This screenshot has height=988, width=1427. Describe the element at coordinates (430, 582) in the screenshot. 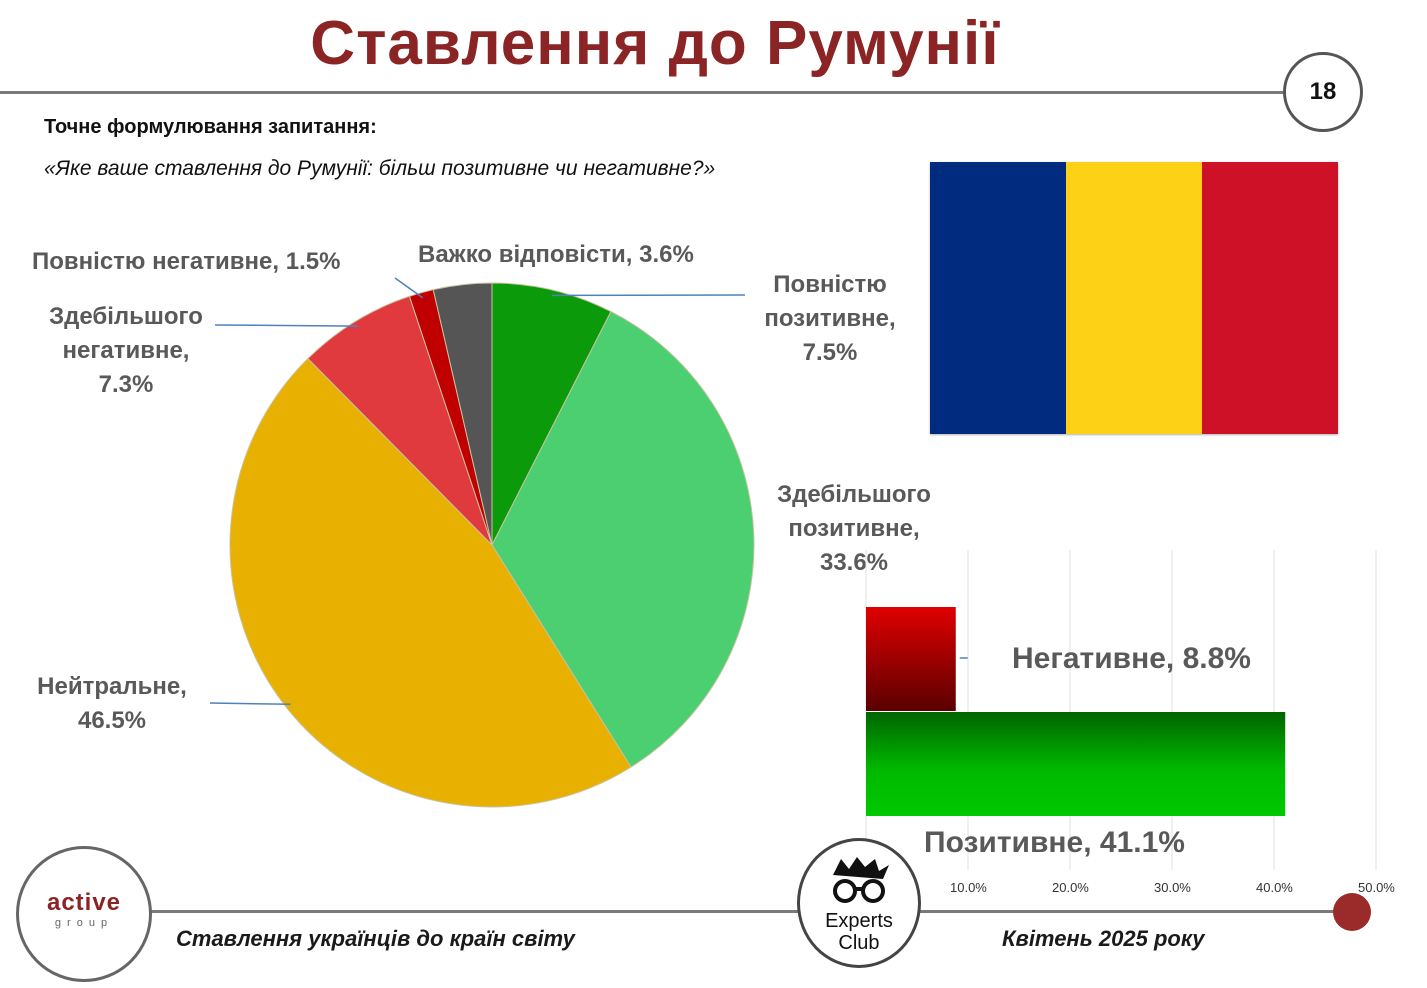

I see `pie-slice-neutral` at that location.